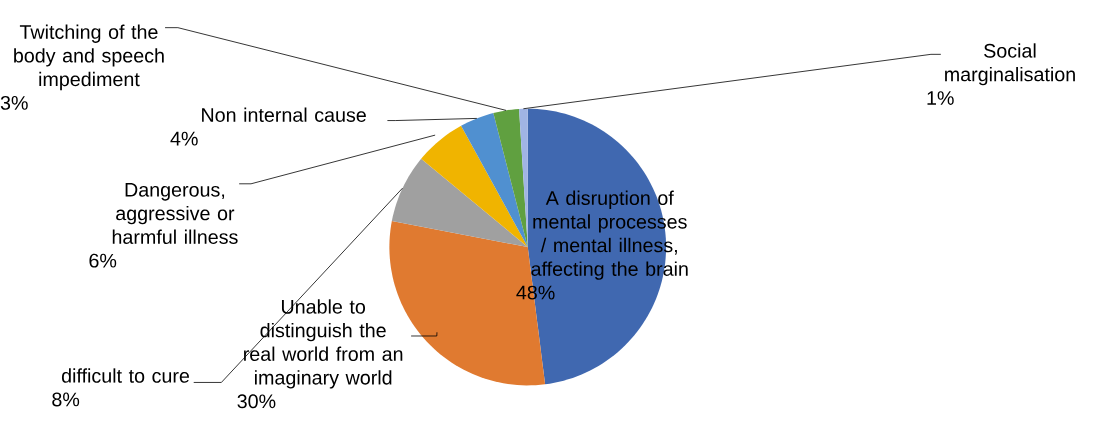 The height and width of the screenshot is (430, 1094). What do you see at coordinates (284, 114) in the screenshot?
I see `slice-label: Non internal cause` at bounding box center [284, 114].